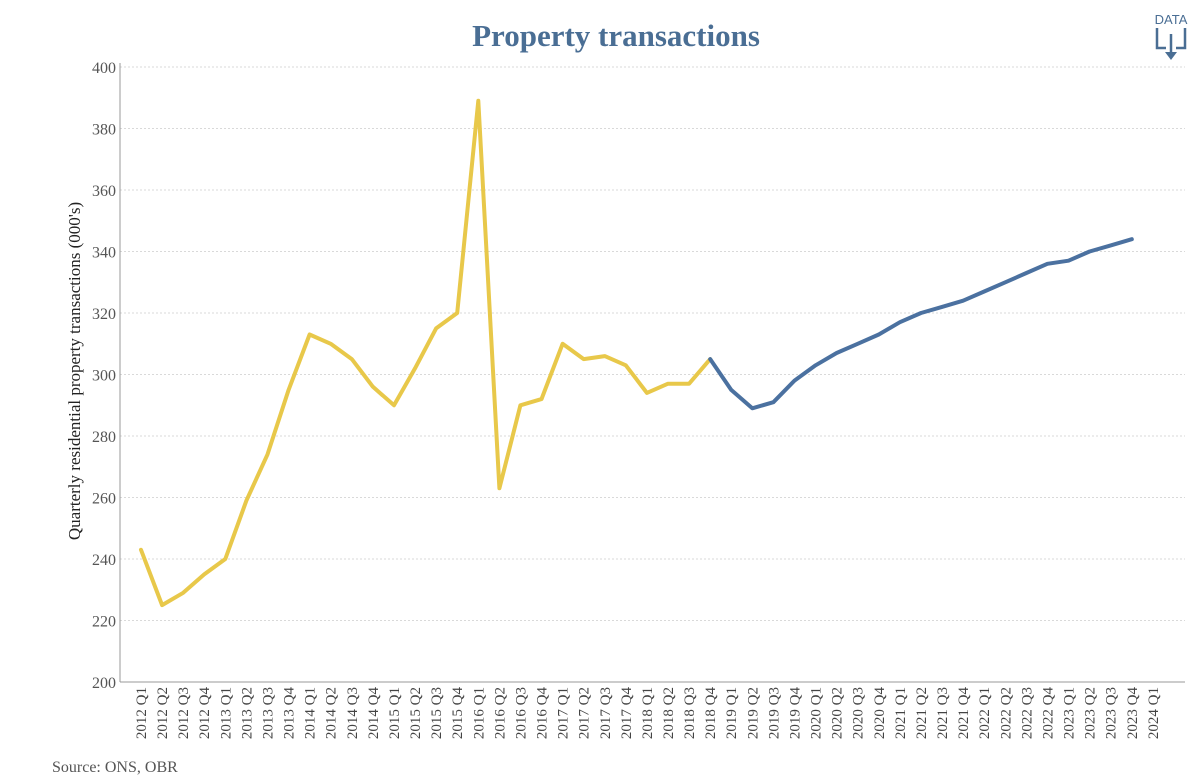 The image size is (1200, 777). I want to click on y-tick-label: 300, so click(104, 376).